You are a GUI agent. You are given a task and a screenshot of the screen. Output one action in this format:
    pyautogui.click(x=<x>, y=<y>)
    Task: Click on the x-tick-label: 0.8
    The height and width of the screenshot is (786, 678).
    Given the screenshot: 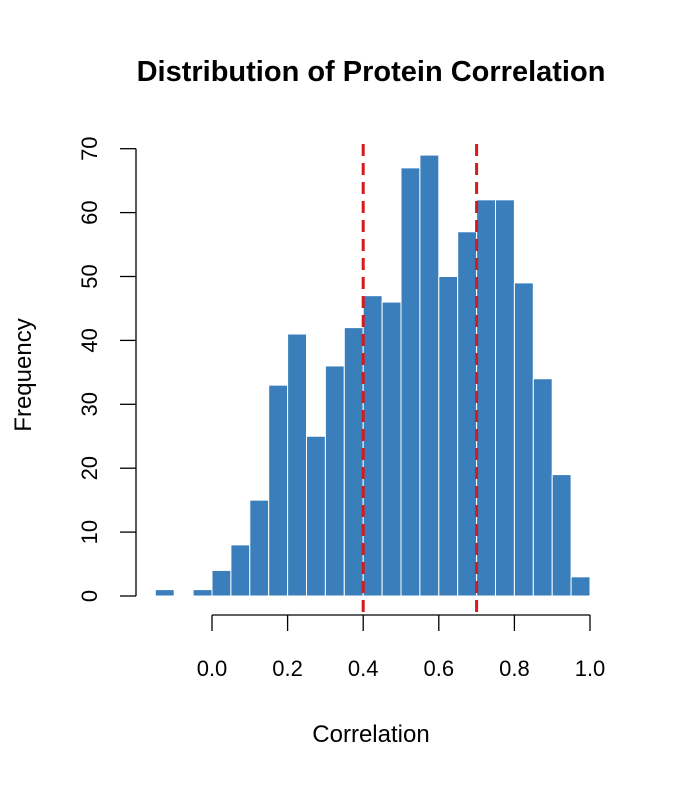 What is the action you would take?
    pyautogui.click(x=514, y=668)
    